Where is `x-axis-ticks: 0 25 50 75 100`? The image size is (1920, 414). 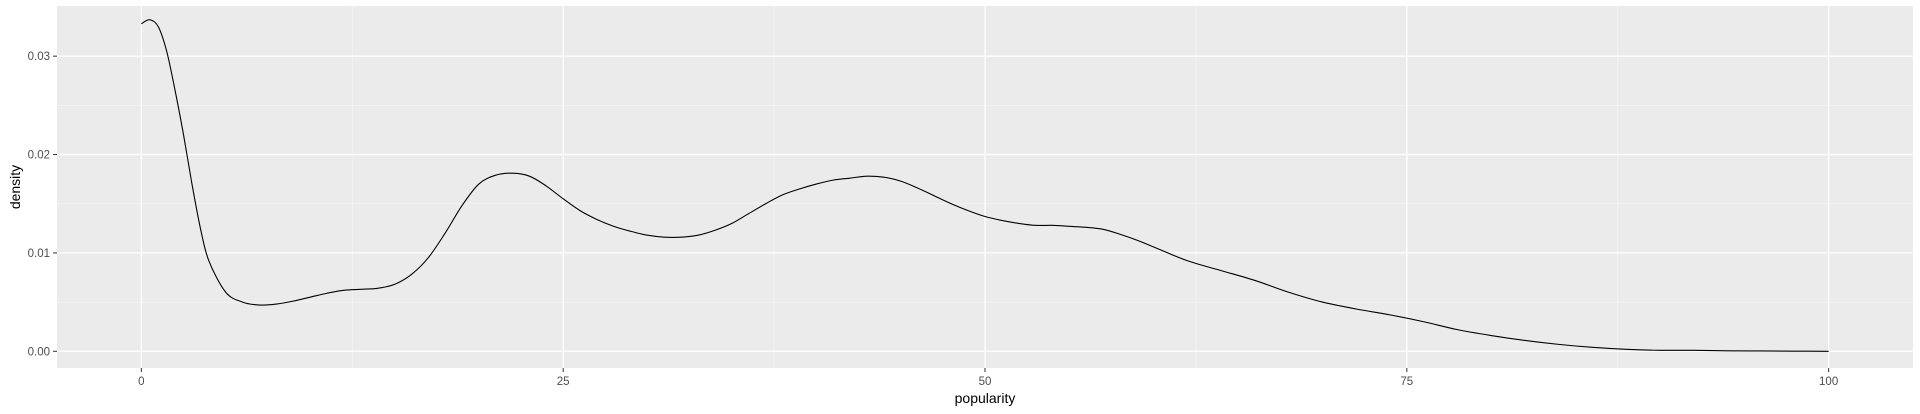 x-axis-ticks: 0 25 50 75 100 is located at coordinates (988, 378).